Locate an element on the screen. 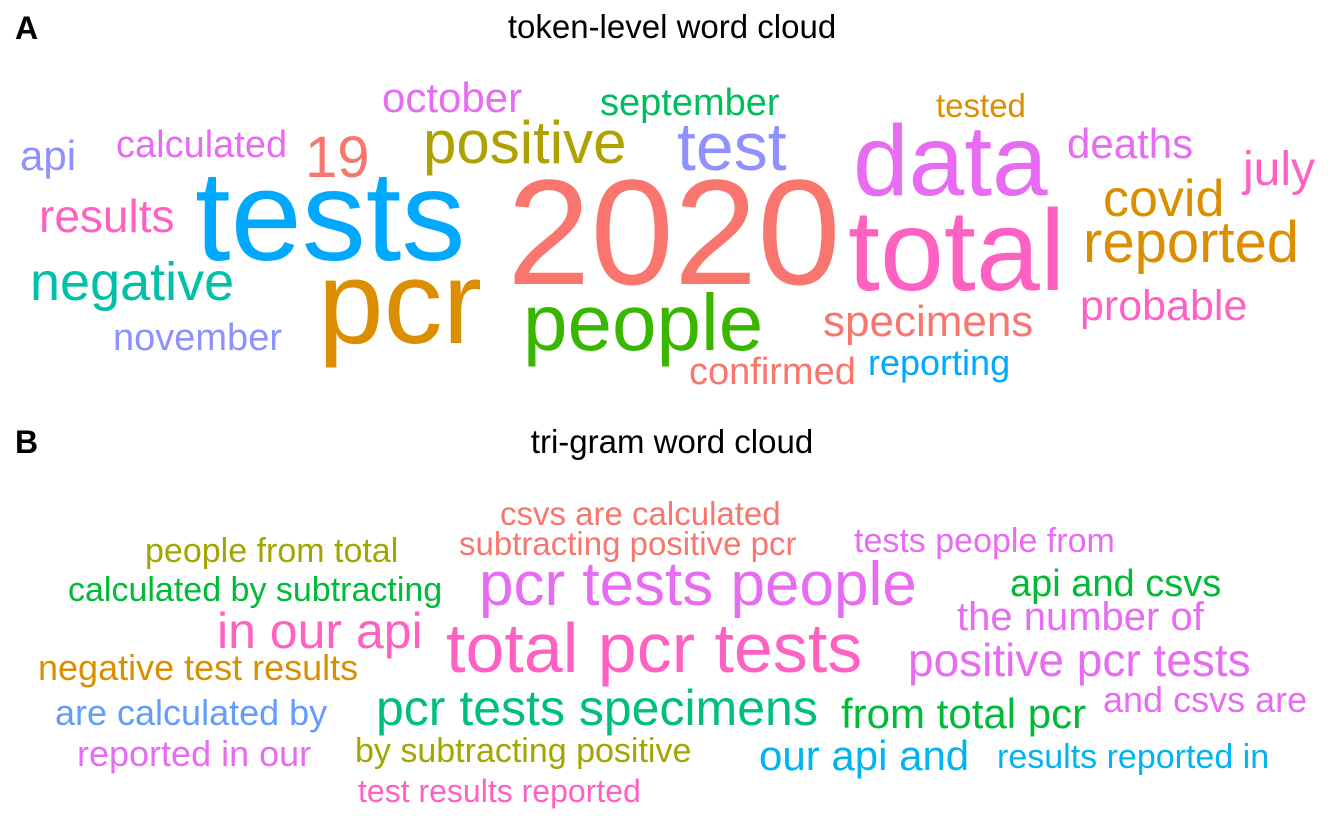 Image resolution: width=1344 pixels, height=830 pixels. word-people: people is located at coordinates (643, 322).